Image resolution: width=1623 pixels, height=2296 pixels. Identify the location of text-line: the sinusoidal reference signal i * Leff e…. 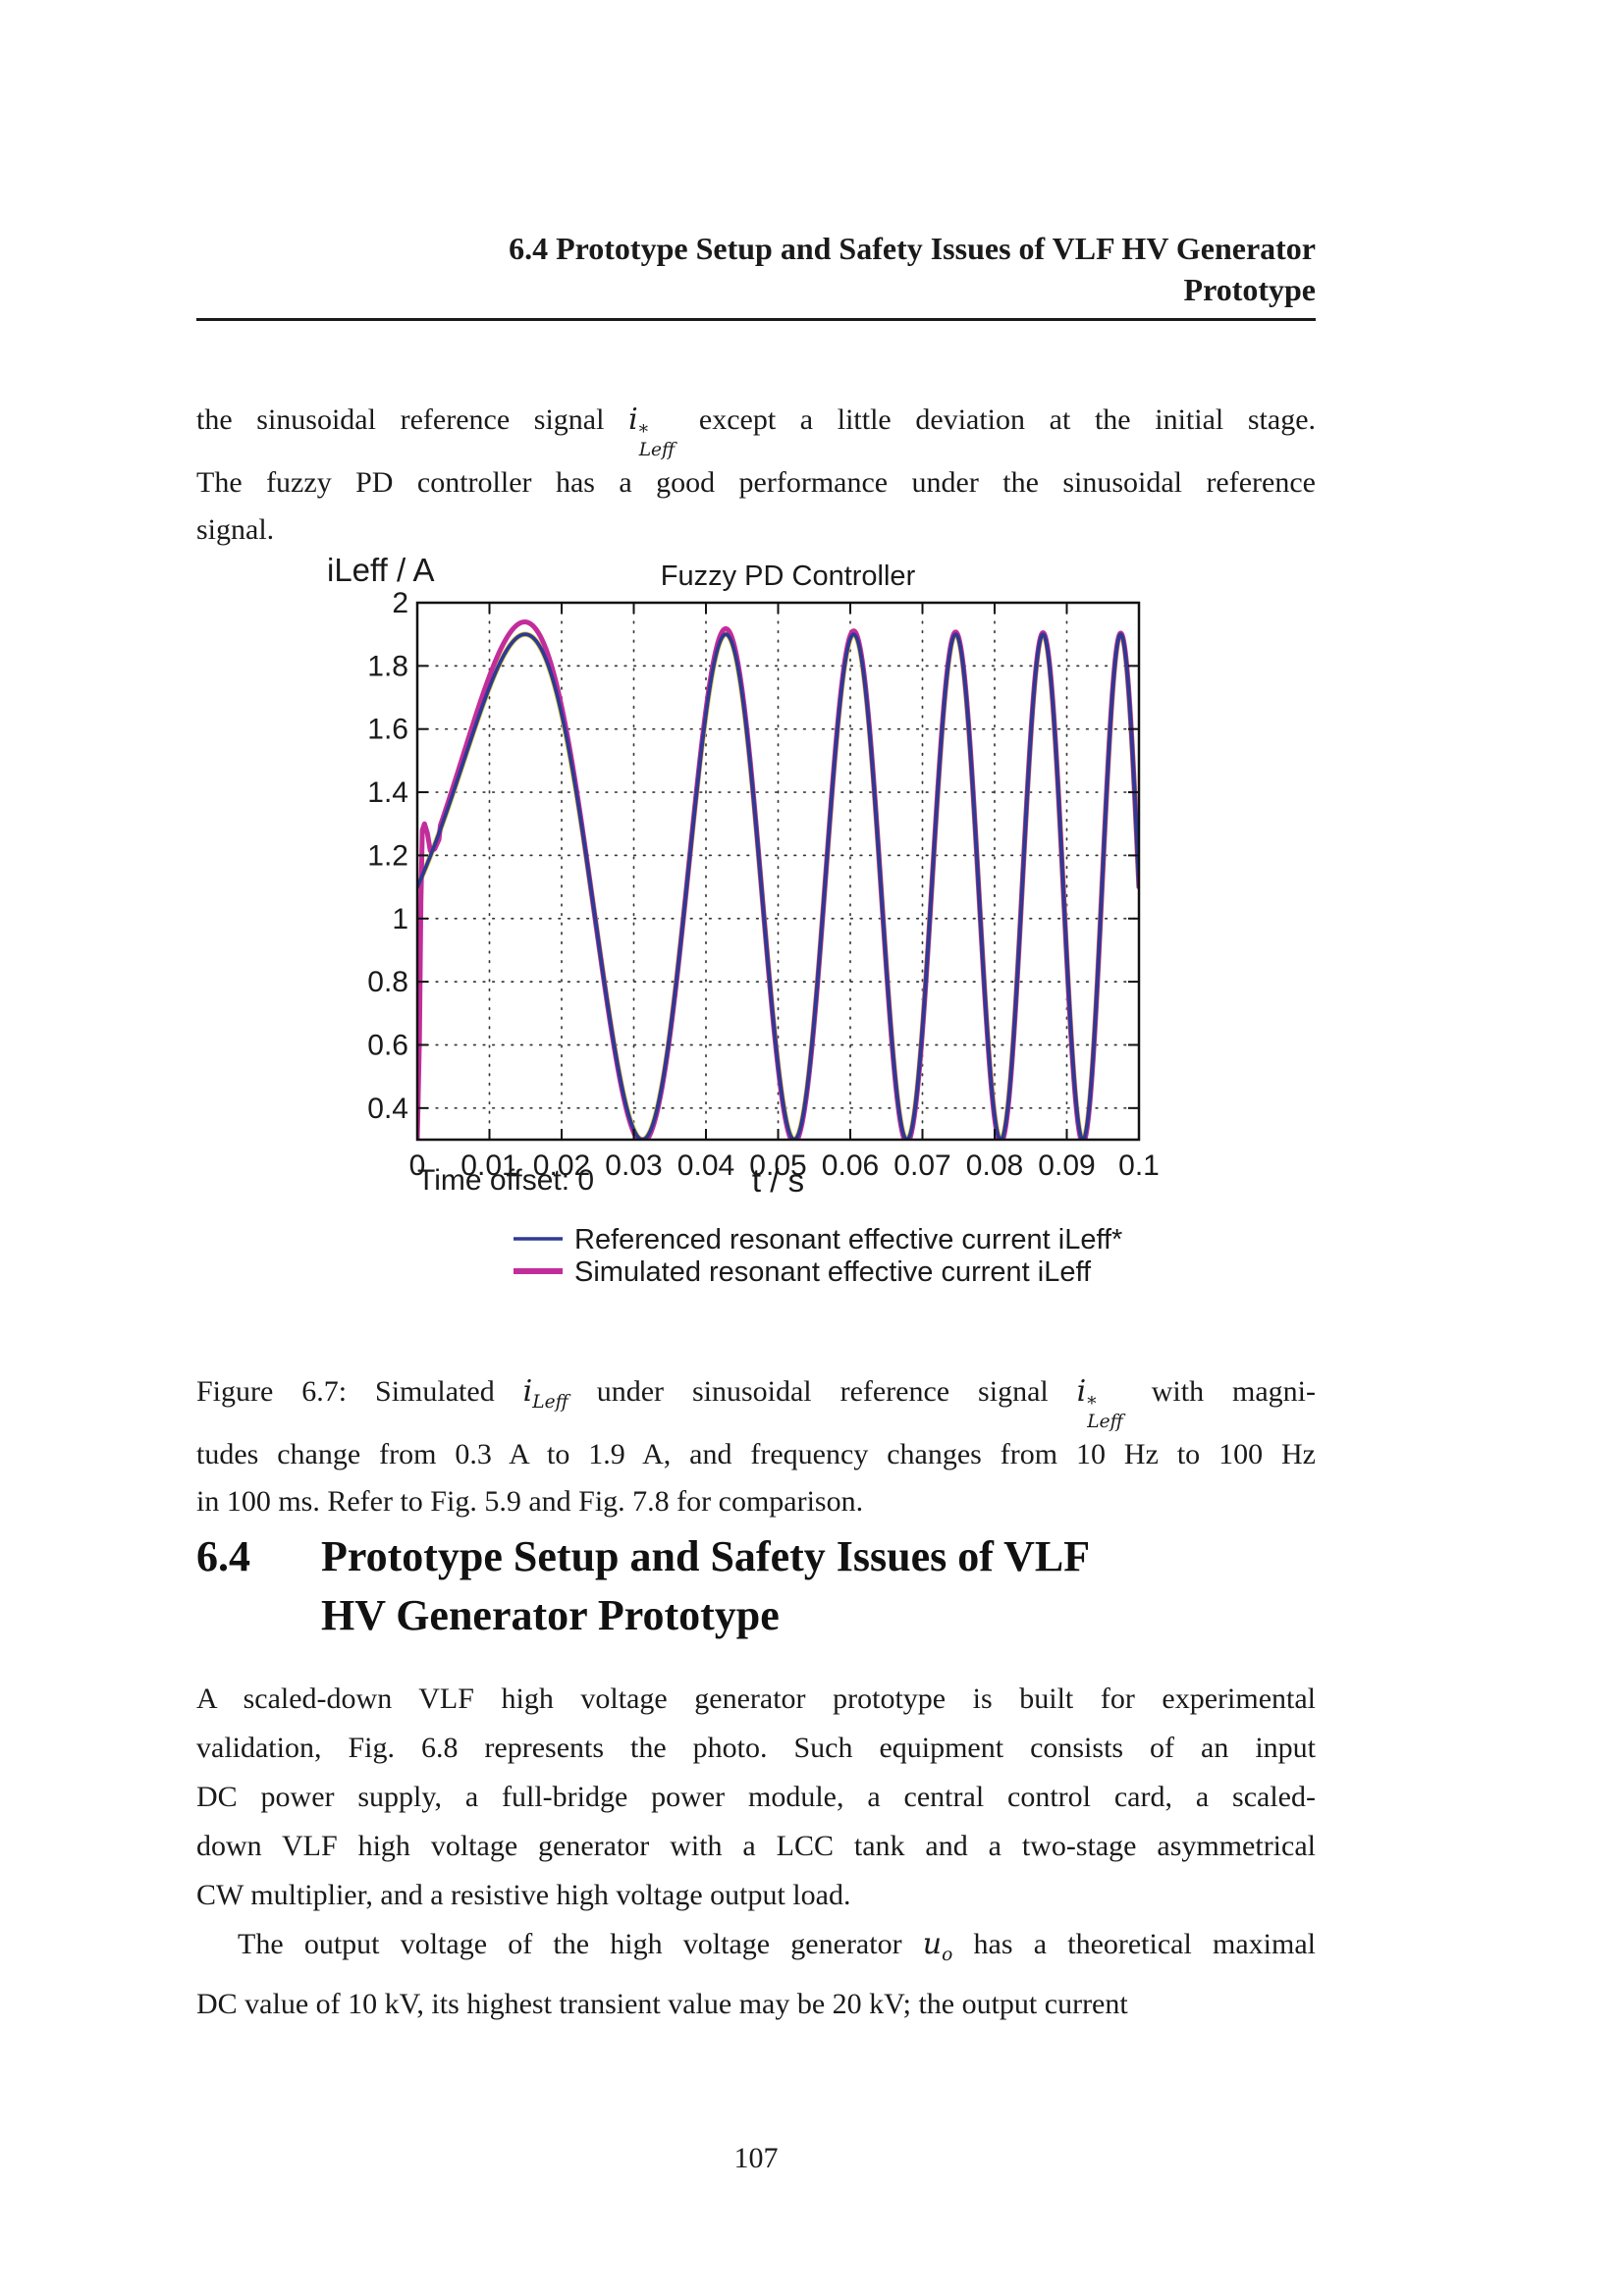
(756, 431).